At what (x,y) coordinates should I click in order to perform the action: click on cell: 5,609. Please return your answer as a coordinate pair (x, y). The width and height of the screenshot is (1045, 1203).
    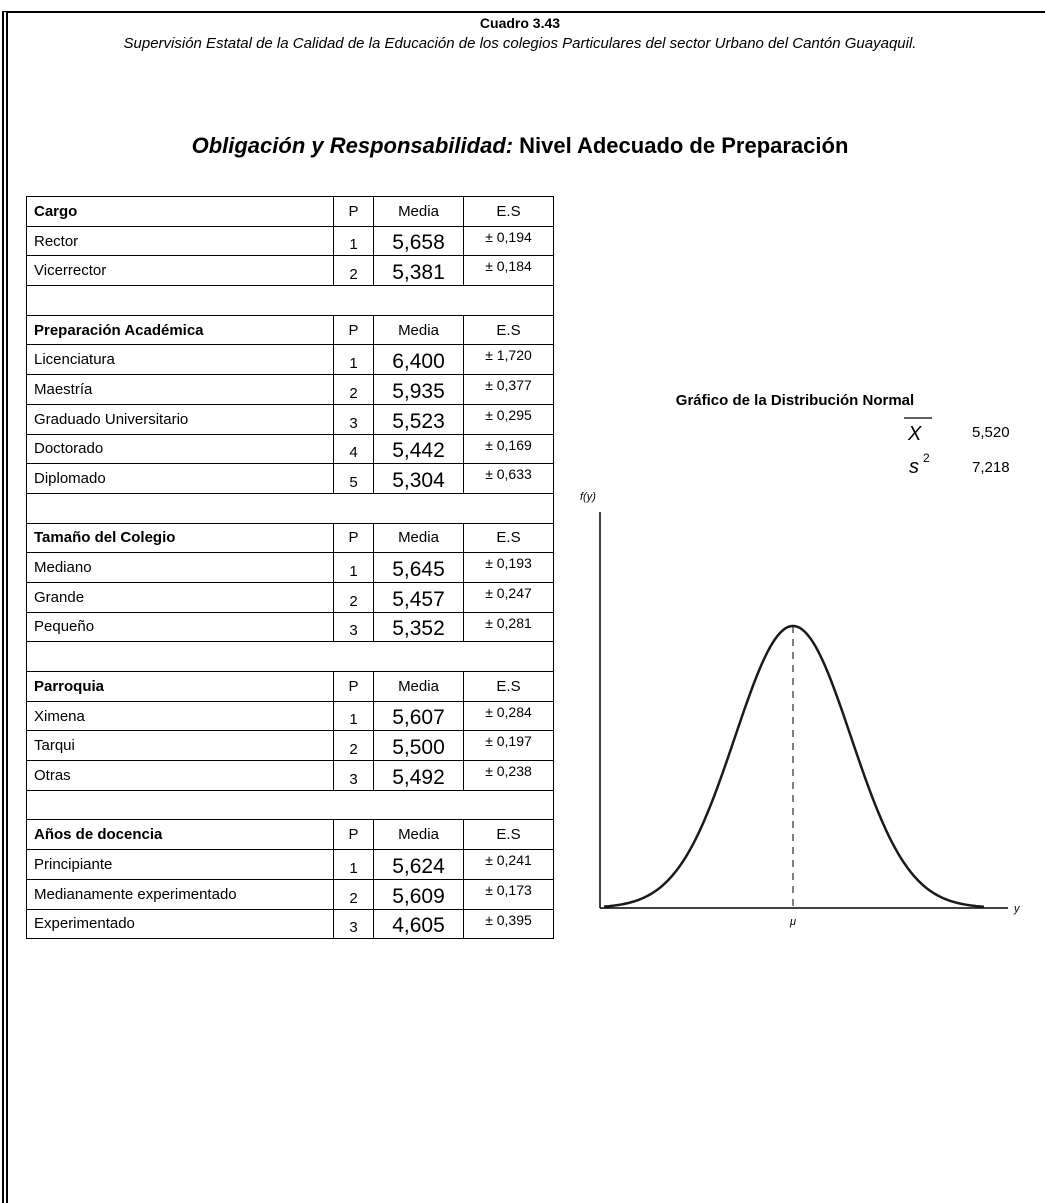
    Looking at the image, I should click on (418, 894).